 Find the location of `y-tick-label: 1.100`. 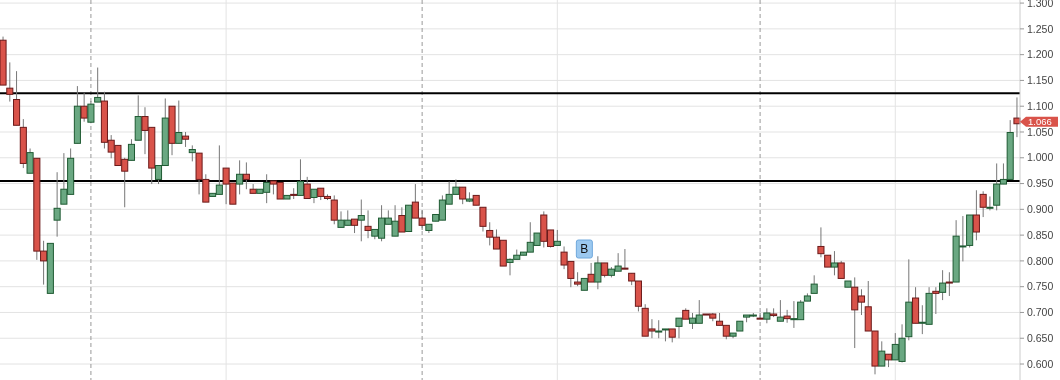

y-tick-label: 1.100 is located at coordinates (1040, 105).